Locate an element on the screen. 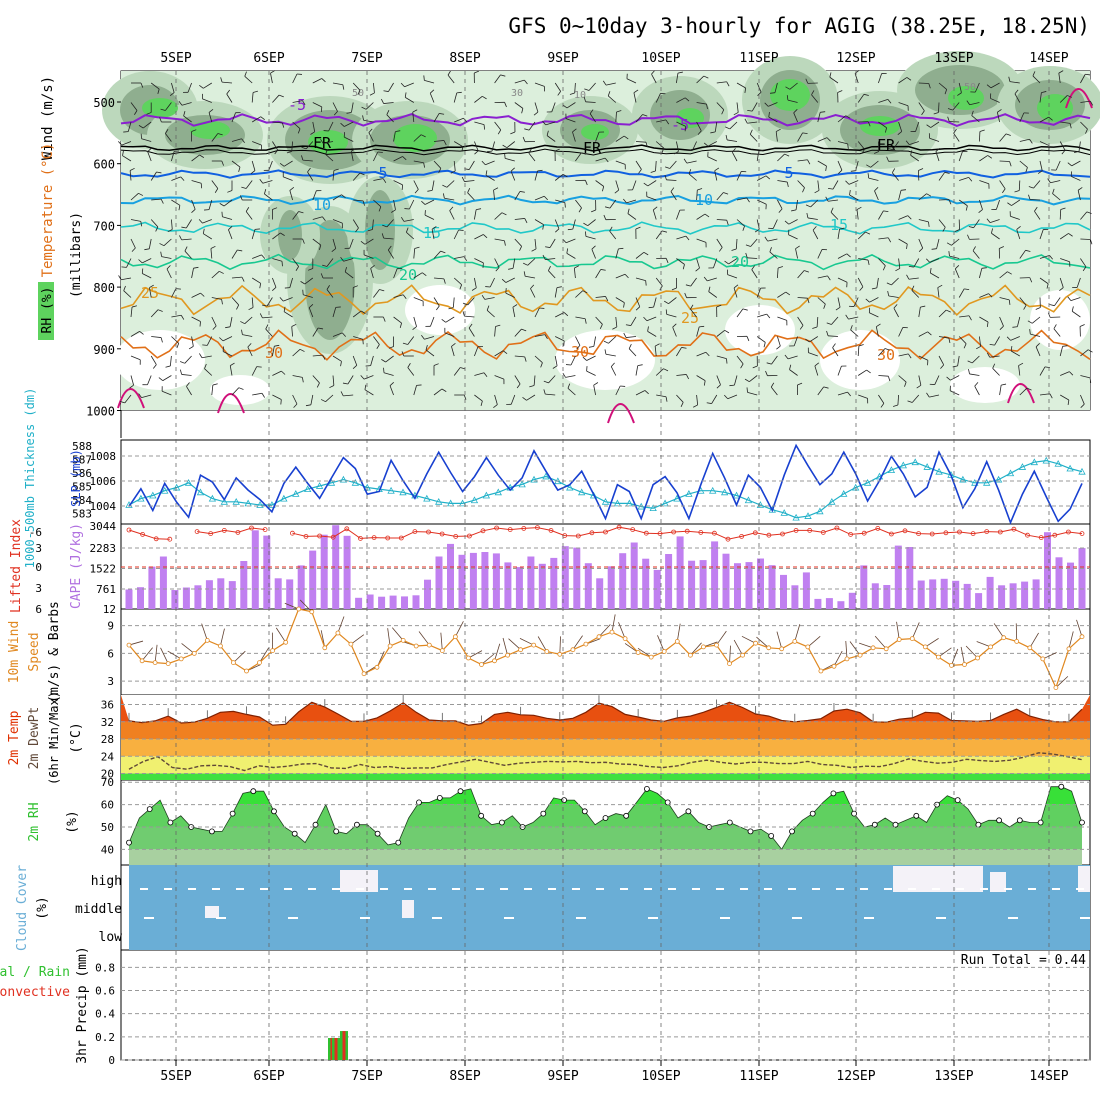 The width and height of the screenshot is (1100, 1104). ylabel-rh: RH (%) is located at coordinates (47, 310).